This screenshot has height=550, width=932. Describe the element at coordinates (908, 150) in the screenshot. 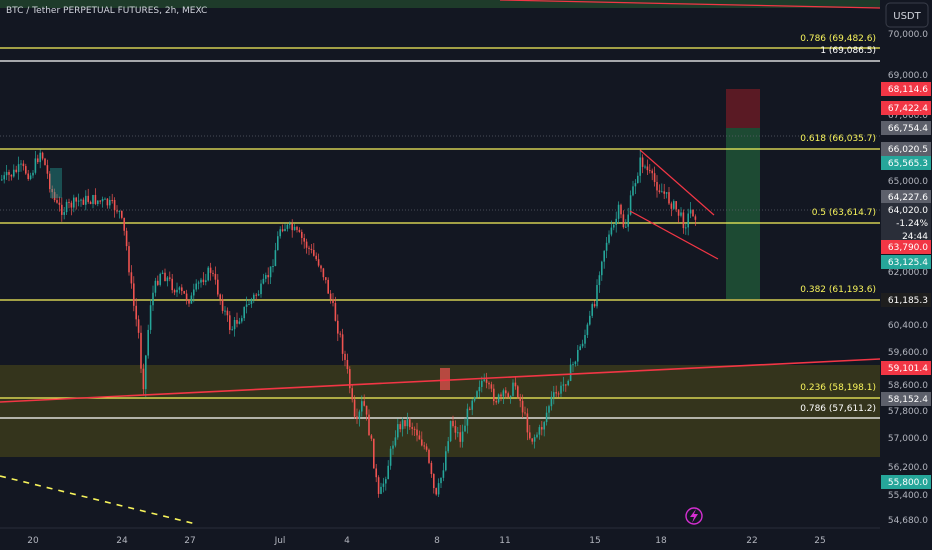

I see `price-badge-label: 66,020.5` at that location.